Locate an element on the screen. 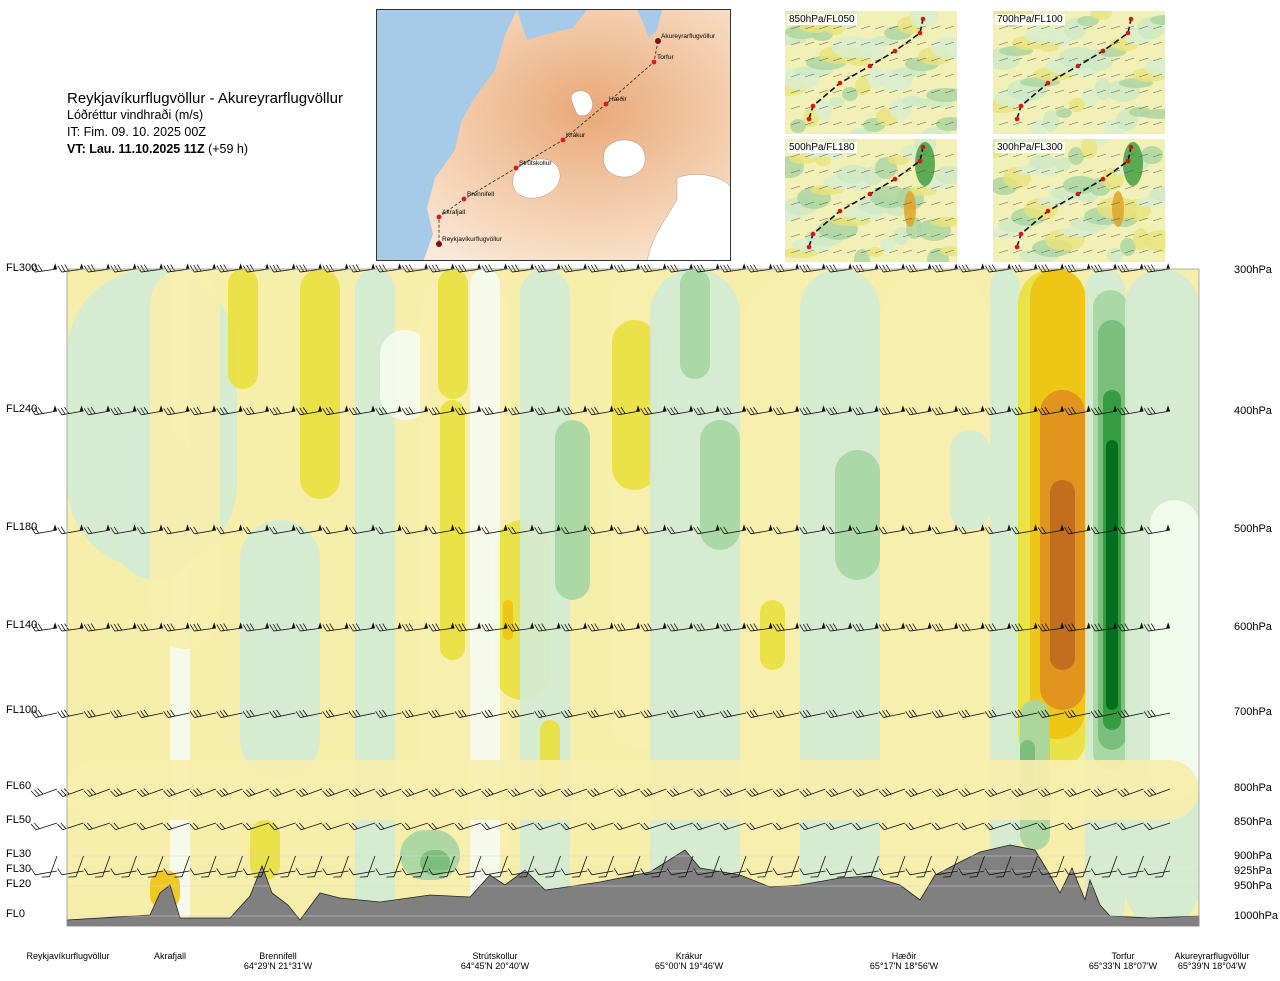 The image size is (1280, 981). level-map-300: 300hPa/FL300 is located at coordinates (1079, 200).